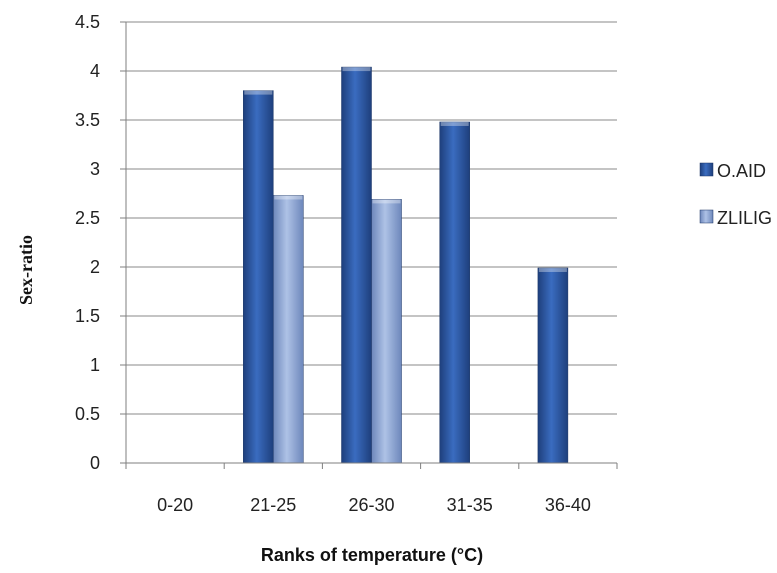 Image resolution: width=777 pixels, height=573 pixels. Describe the element at coordinates (371, 505) in the screenshot. I see `x-tick-label: 26-30` at that location.